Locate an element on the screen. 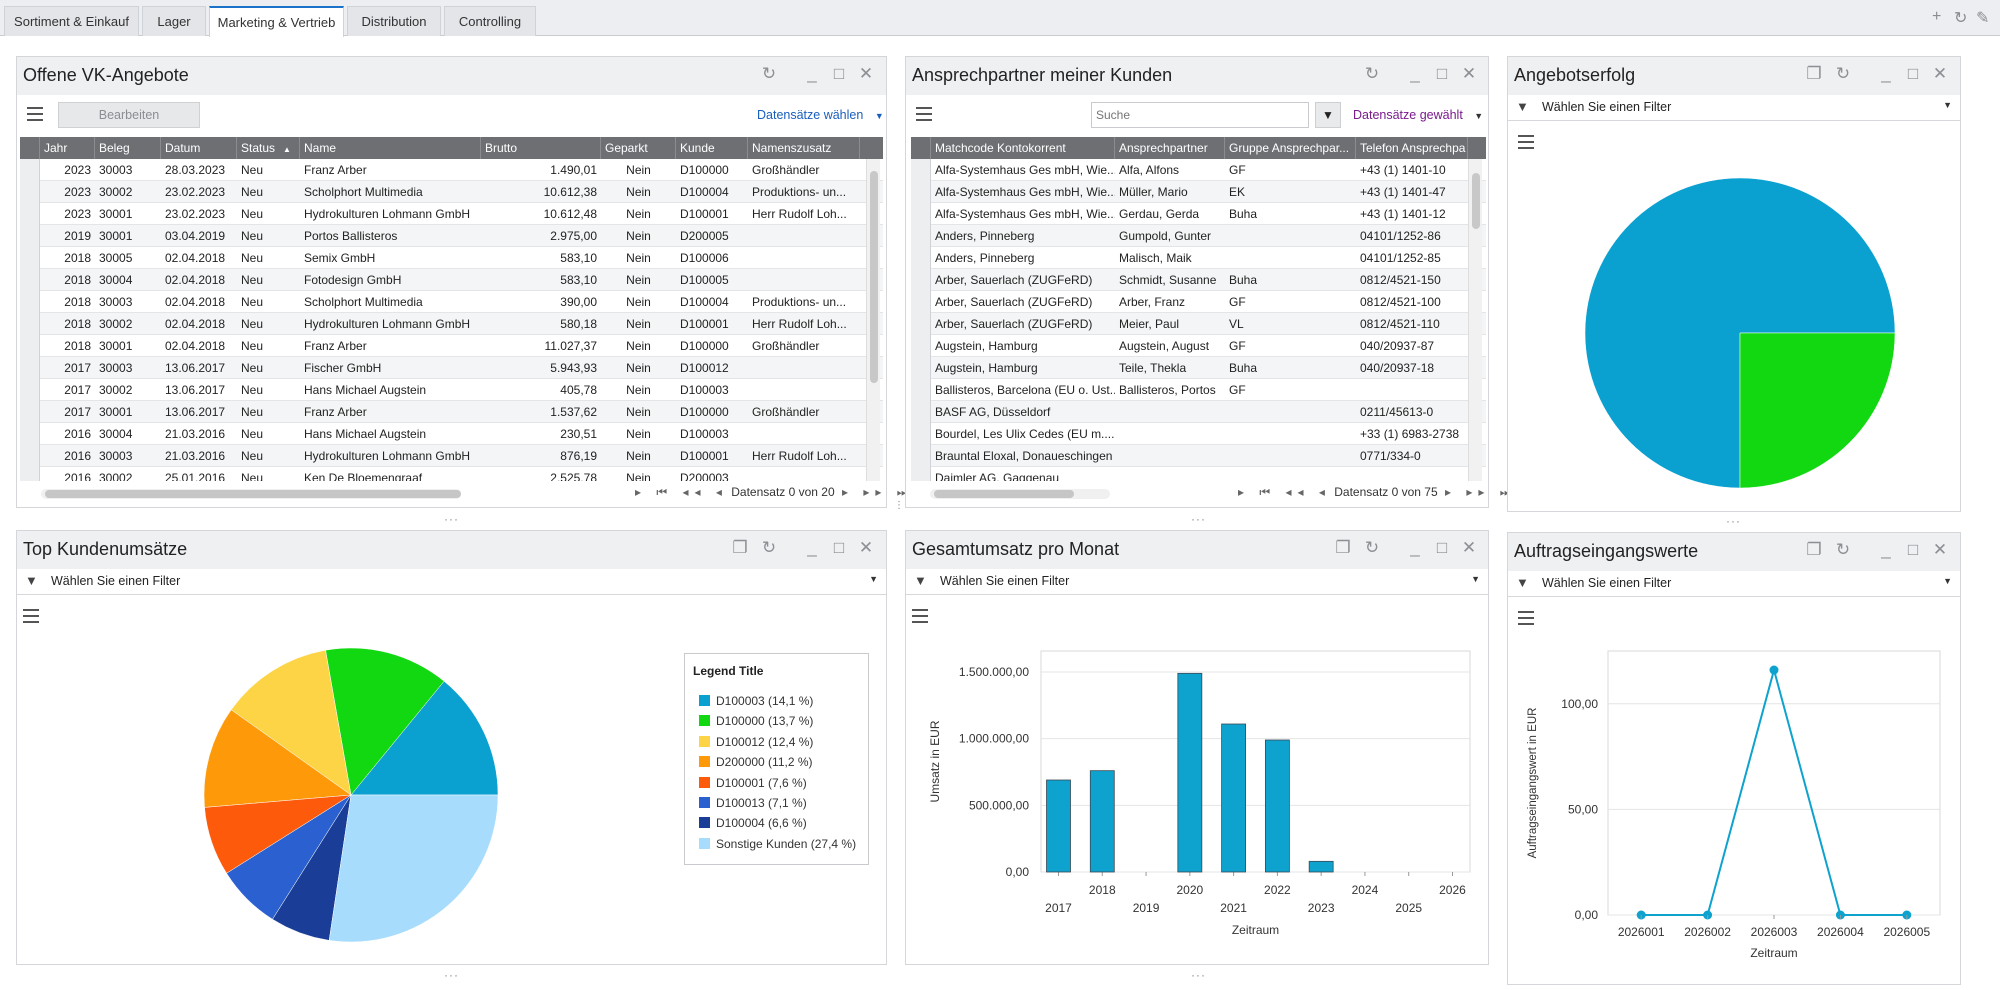 The width and height of the screenshot is (2000, 990). legend-item: D100004 (6,6 %) is located at coordinates (753, 823).